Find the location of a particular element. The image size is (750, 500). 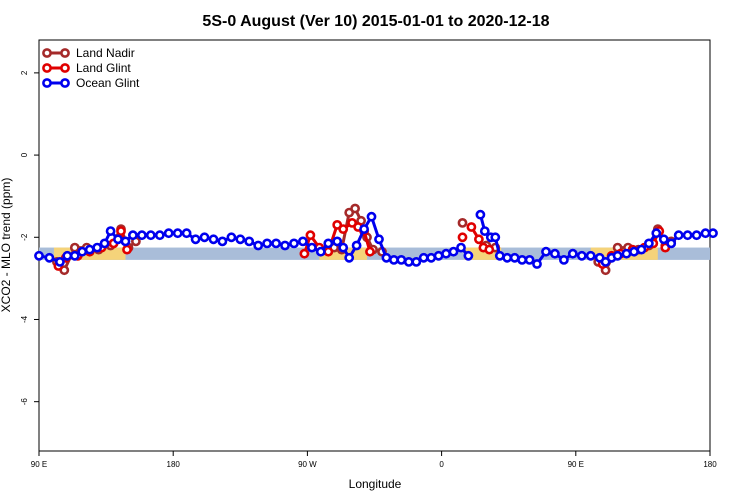

legend-item-land-nadir: Land Nadir is located at coordinates (88, 53).